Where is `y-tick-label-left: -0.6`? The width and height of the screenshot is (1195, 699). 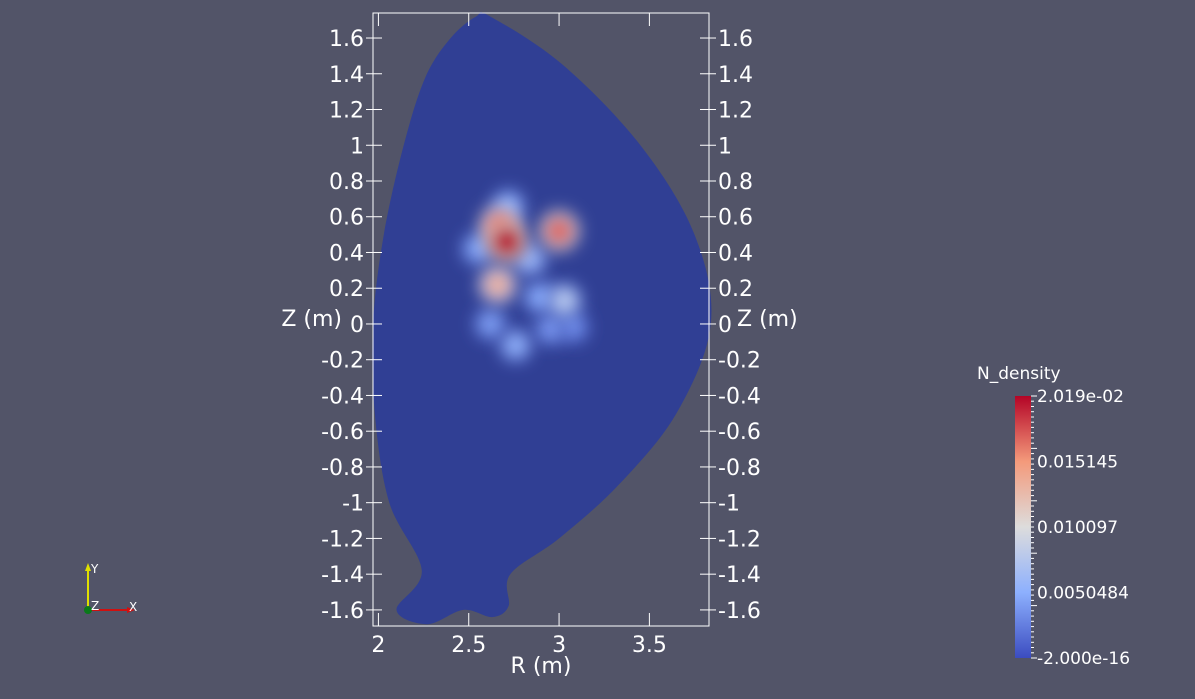
y-tick-label-left: -0.6 is located at coordinates (342, 432).